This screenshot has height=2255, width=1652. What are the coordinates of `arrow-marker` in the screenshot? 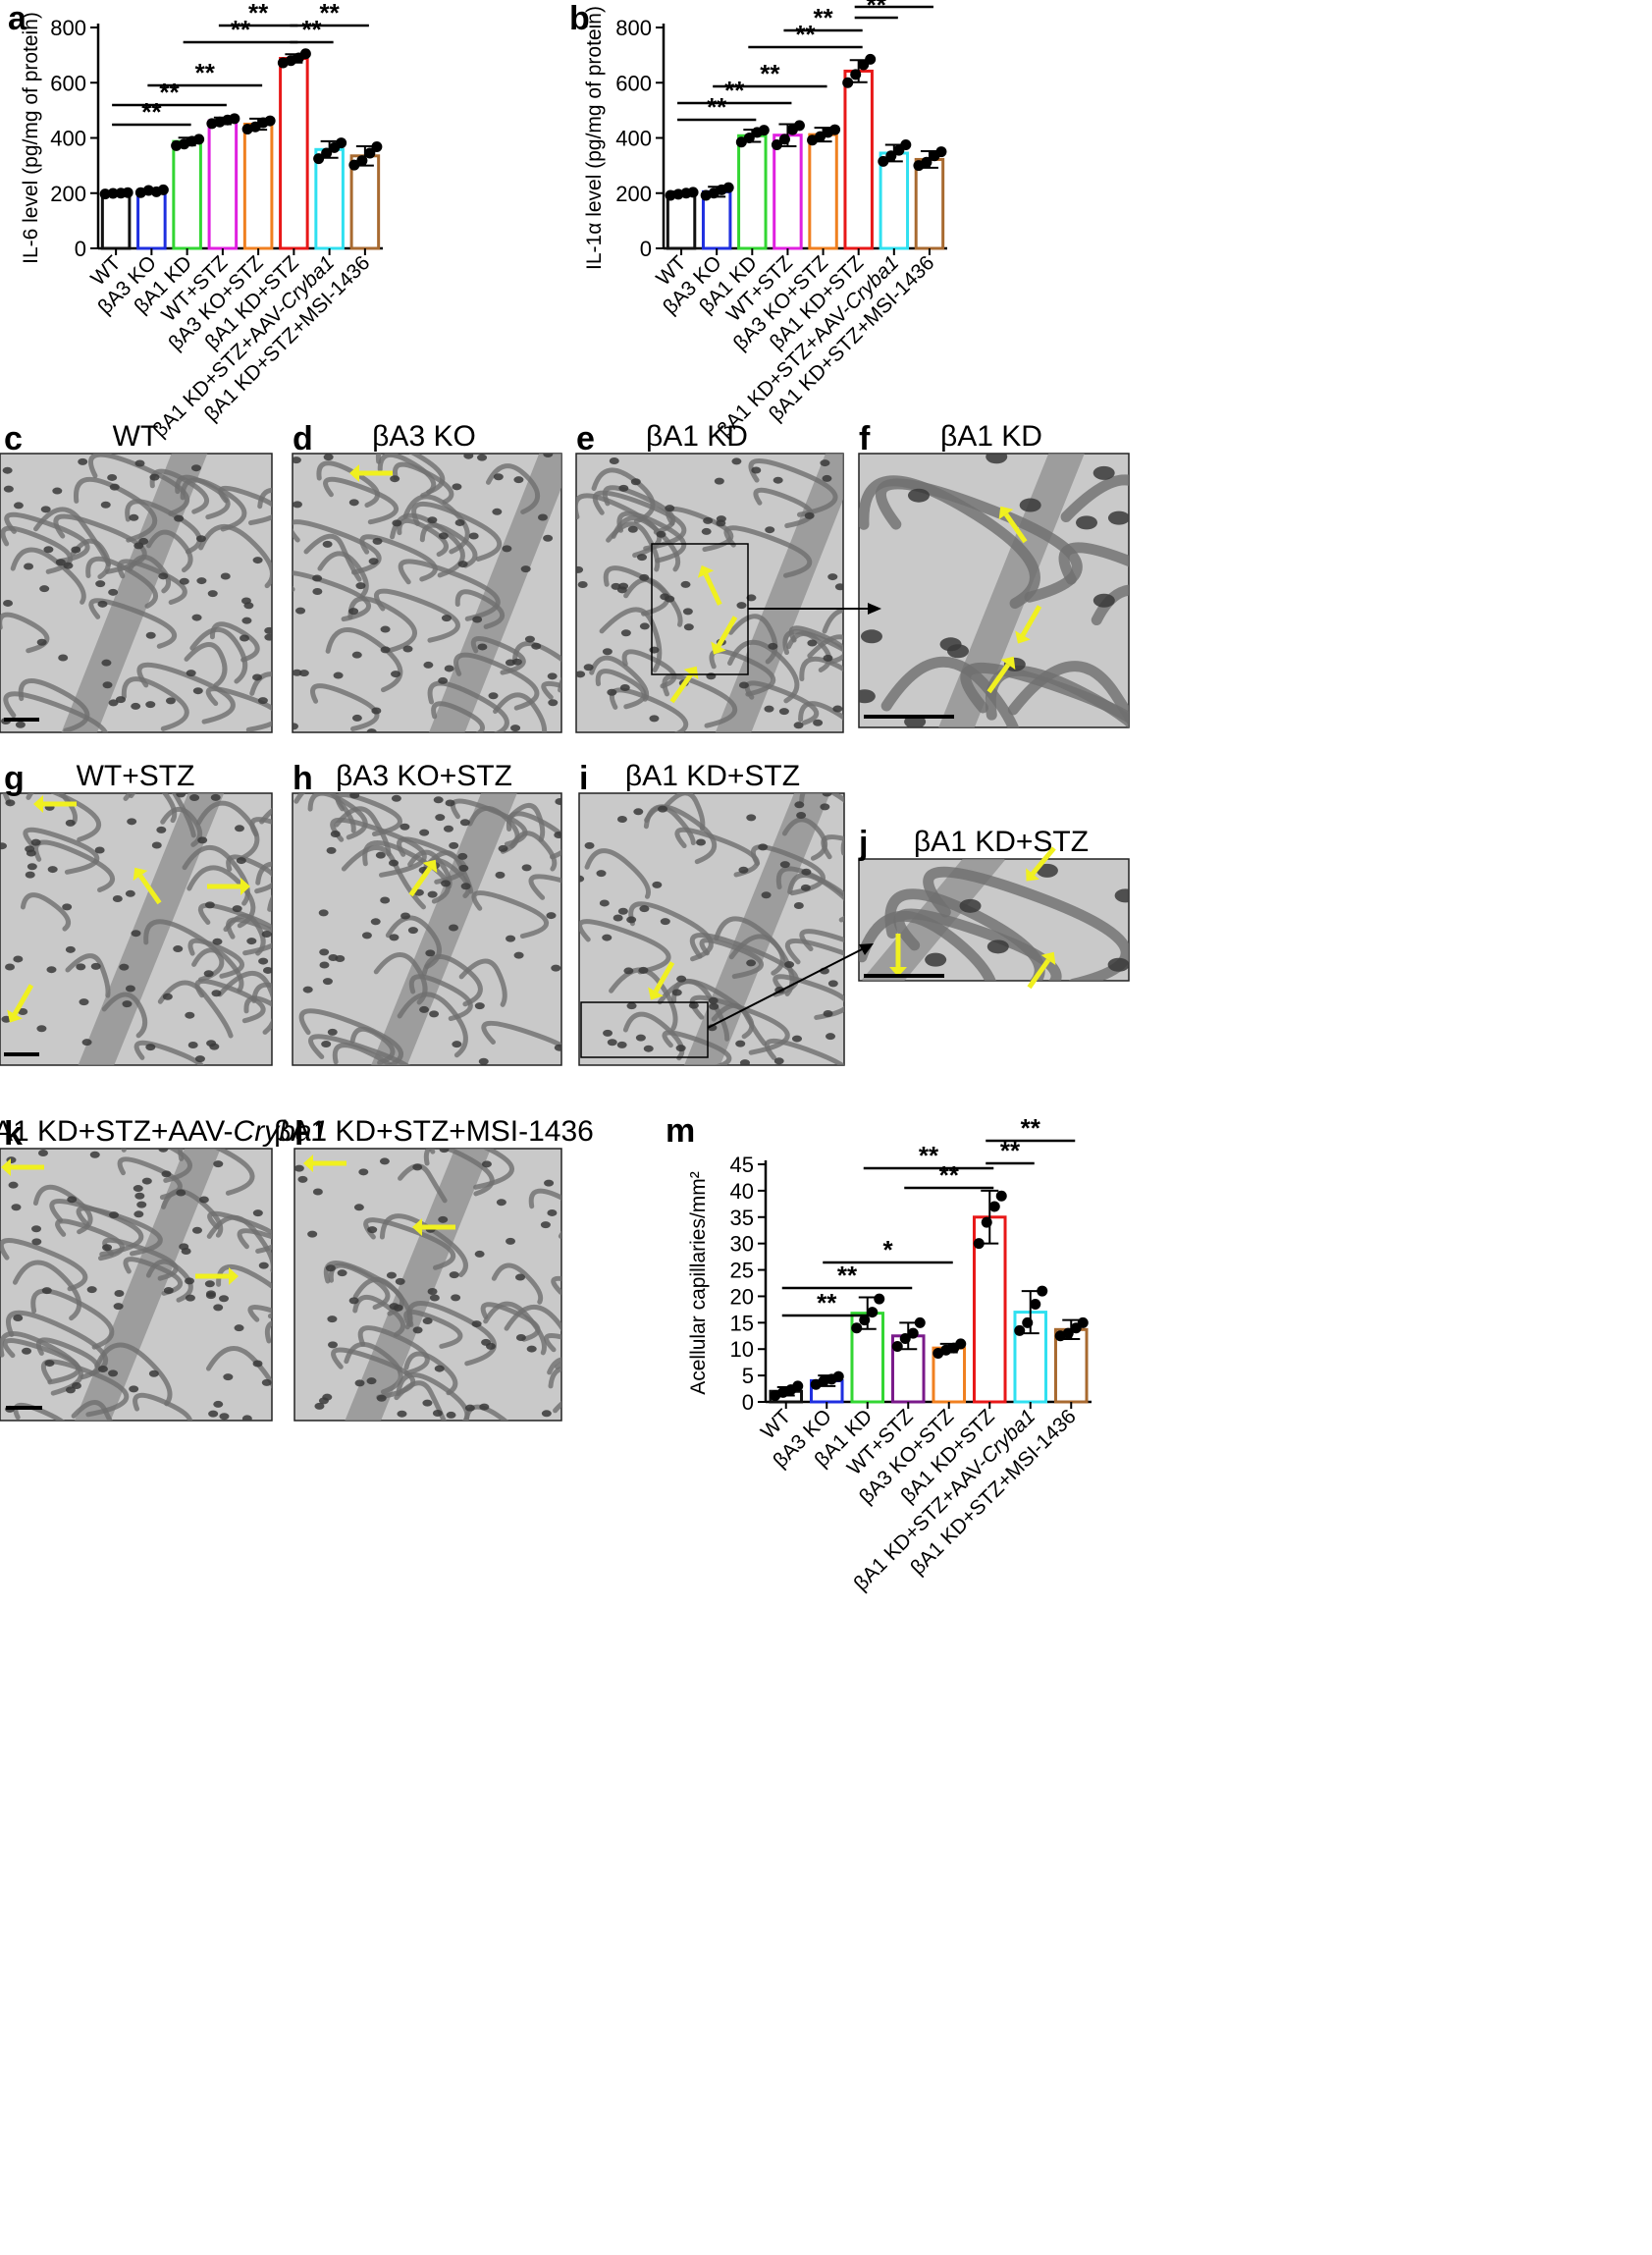 It's located at (727, 632).